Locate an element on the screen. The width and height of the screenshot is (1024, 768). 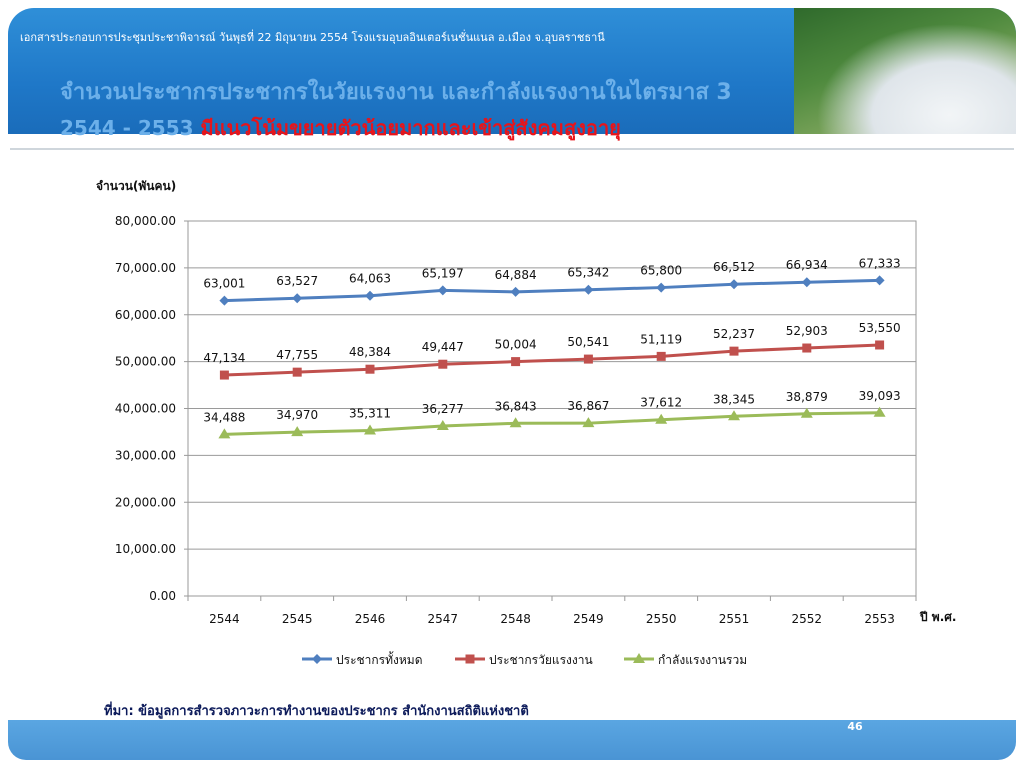
series-2-data-label: 47,134 is located at coordinates (224, 358).